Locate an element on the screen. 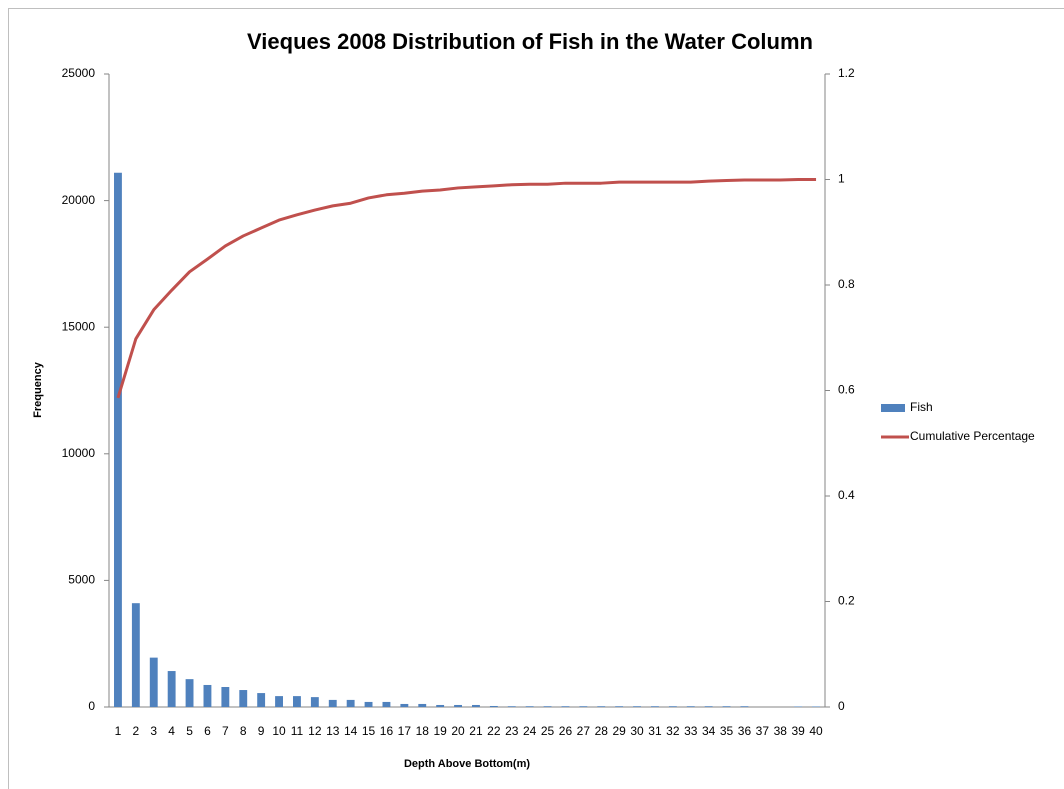 This screenshot has height=789, width=1064. y-tick-label: 0 is located at coordinates (91, 706).